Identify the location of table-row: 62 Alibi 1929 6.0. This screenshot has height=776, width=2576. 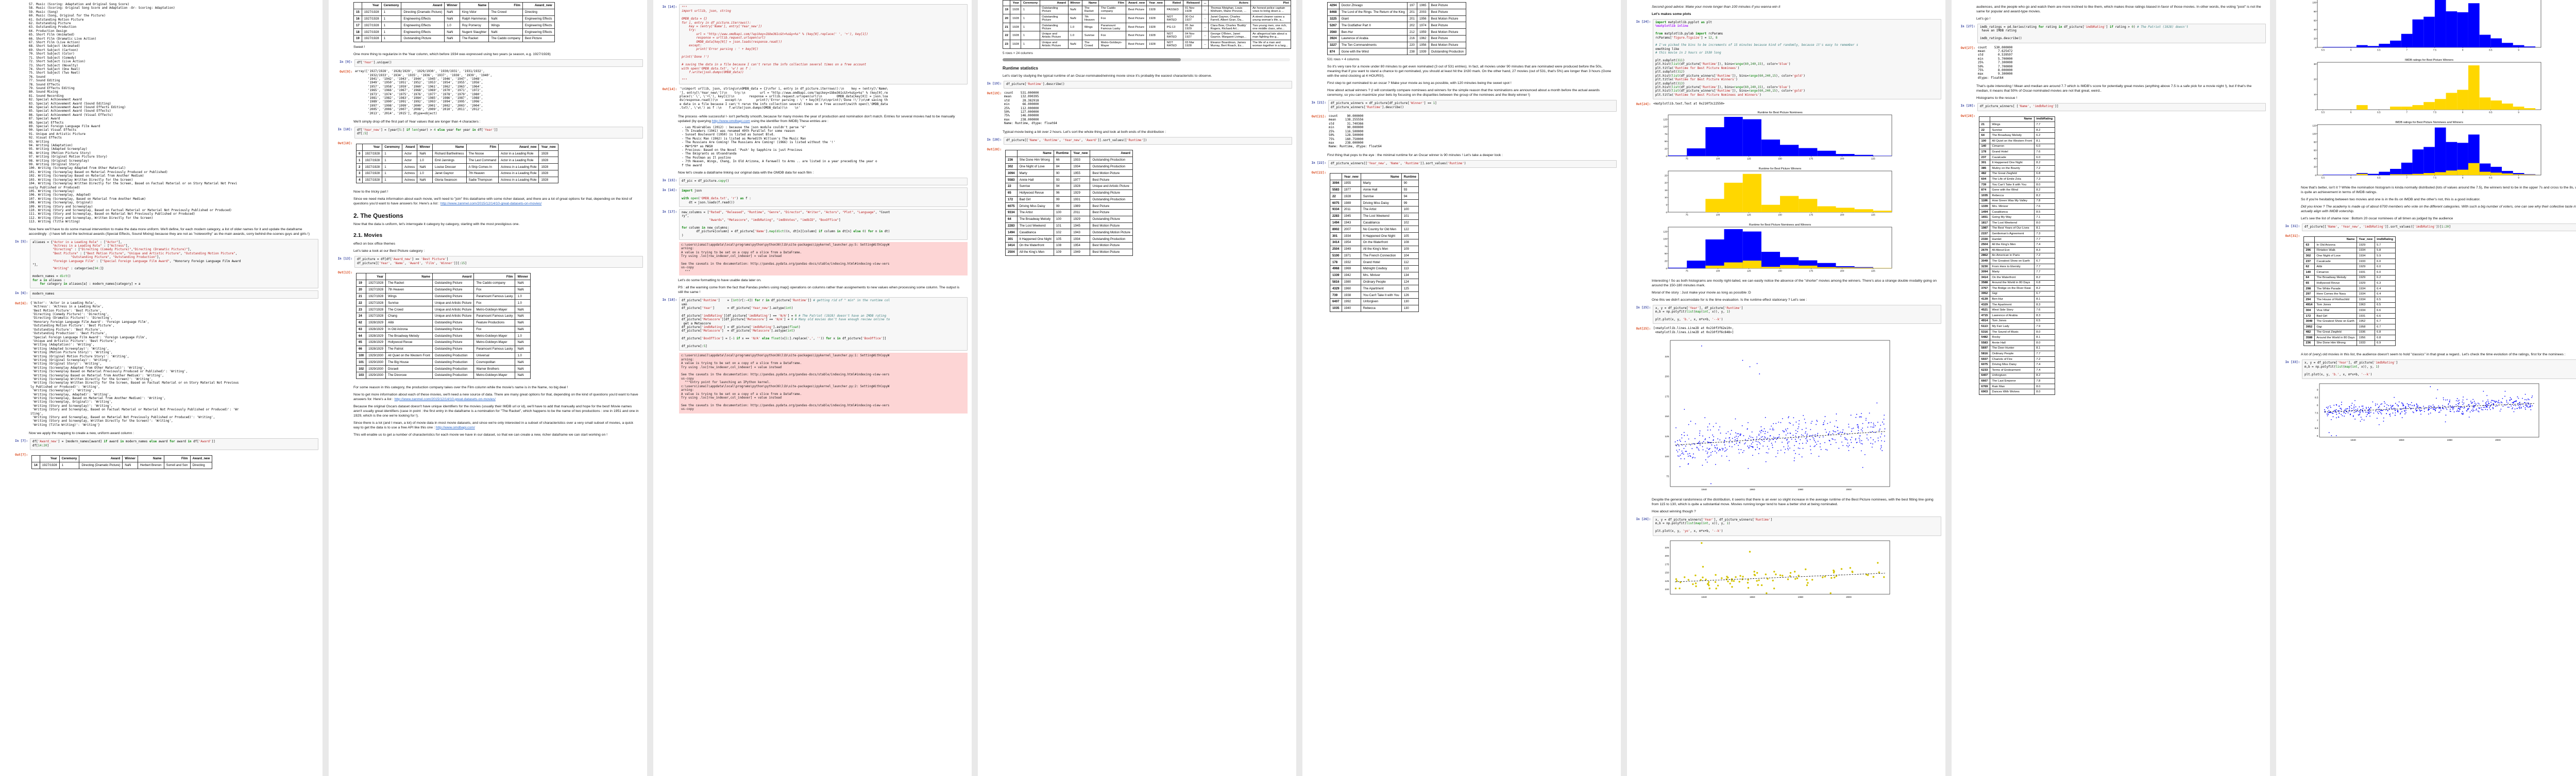
(2349, 267).